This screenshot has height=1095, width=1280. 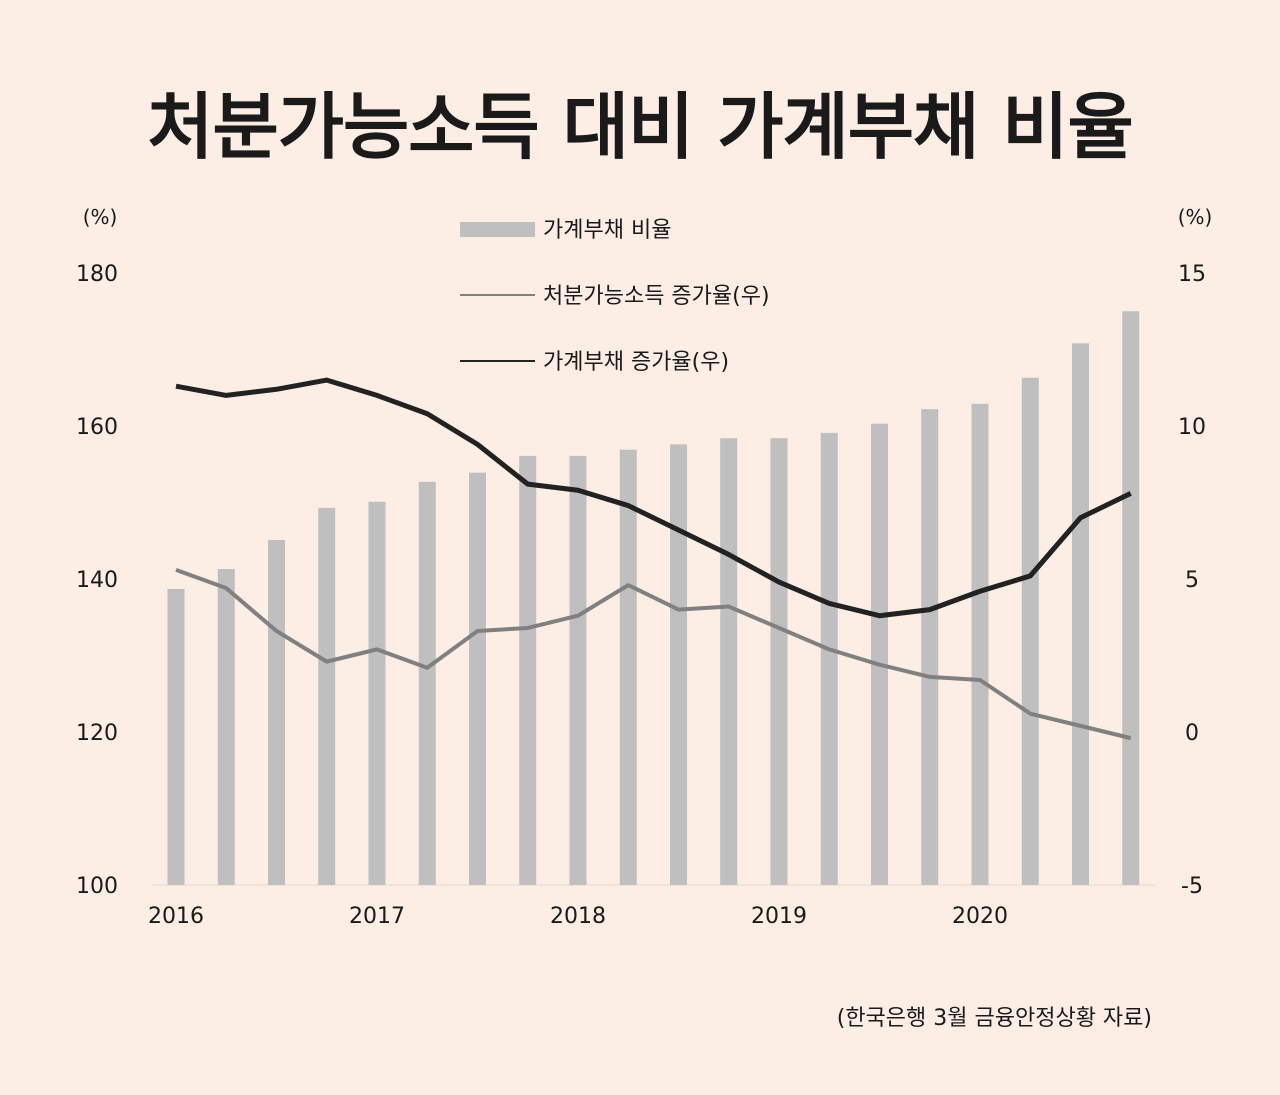 I want to click on x-tick-label: 2020, so click(x=980, y=916).